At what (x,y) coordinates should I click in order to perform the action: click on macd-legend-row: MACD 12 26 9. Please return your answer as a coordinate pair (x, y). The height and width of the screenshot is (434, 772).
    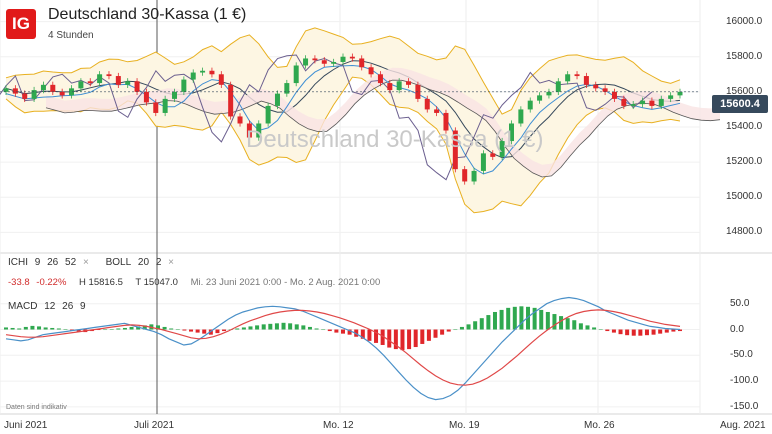
    Looking at the image, I should click on (49, 306).